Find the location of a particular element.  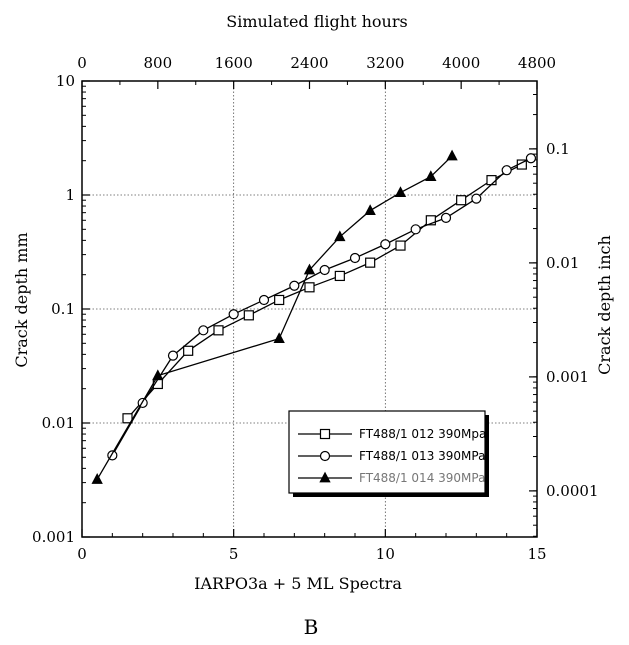

legend-item: FT488/1 014 390MPa is located at coordinates (391, 478).